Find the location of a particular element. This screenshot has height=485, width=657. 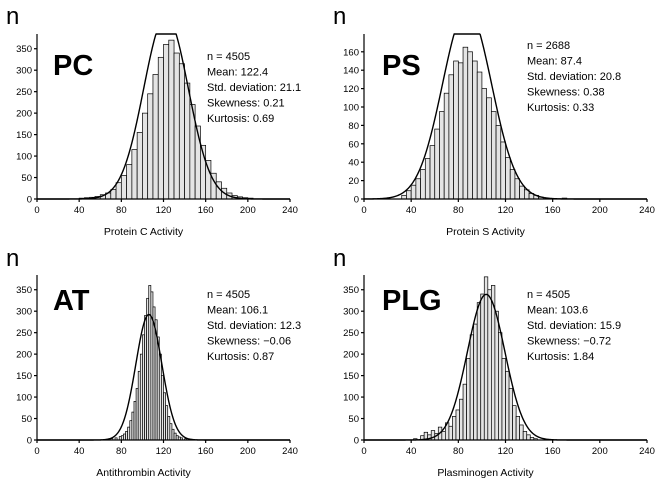

y-tick-label: 40 is located at coordinates (353, 163).